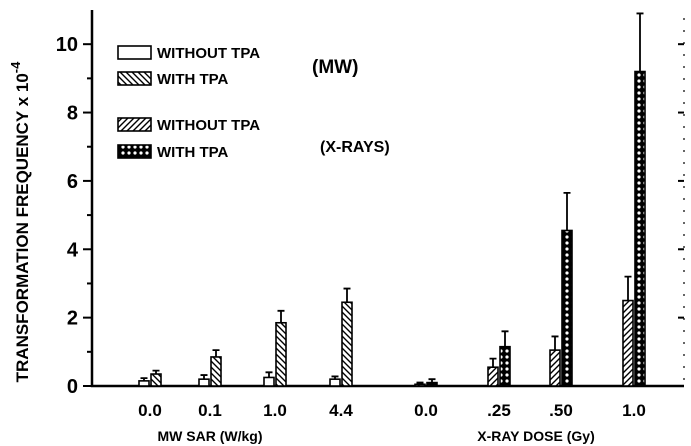 The image size is (691, 446). Describe the element at coordinates (499, 410) in the screenshot. I see `x-tick-label: .25` at that location.